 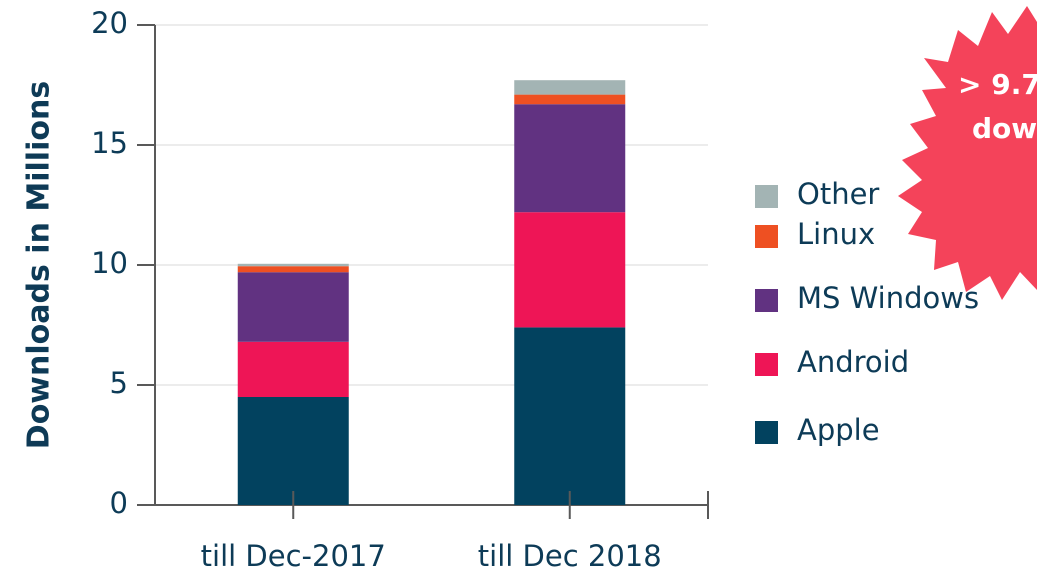 I want to click on x-tick-label: till Dec-2017, so click(x=293, y=556).